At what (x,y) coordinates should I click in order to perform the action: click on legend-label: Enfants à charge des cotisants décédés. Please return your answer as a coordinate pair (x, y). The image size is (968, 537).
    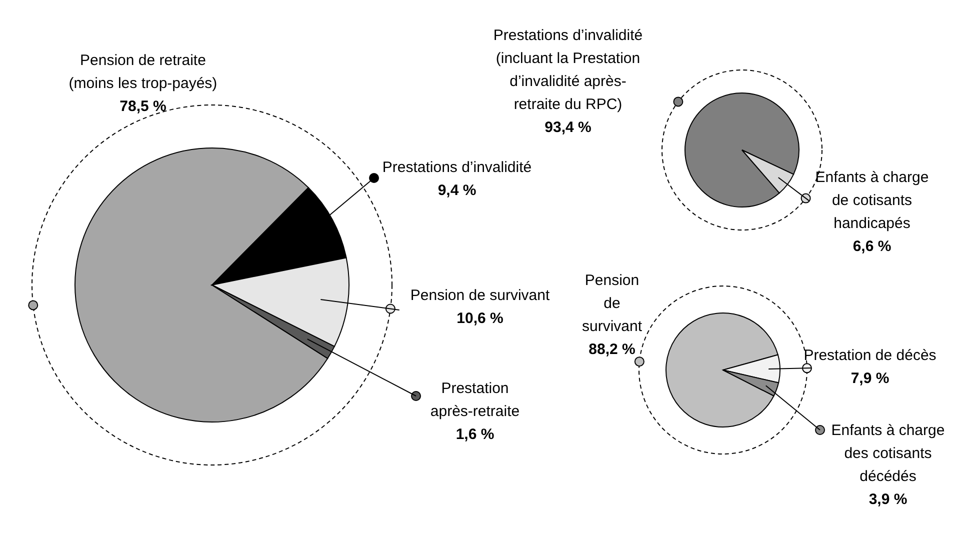
    Looking at the image, I should click on (888, 453).